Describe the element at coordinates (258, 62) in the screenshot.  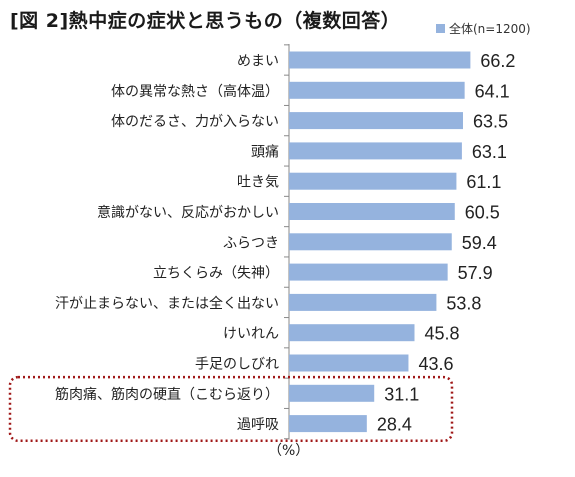
I see `category-label: めまい` at that location.